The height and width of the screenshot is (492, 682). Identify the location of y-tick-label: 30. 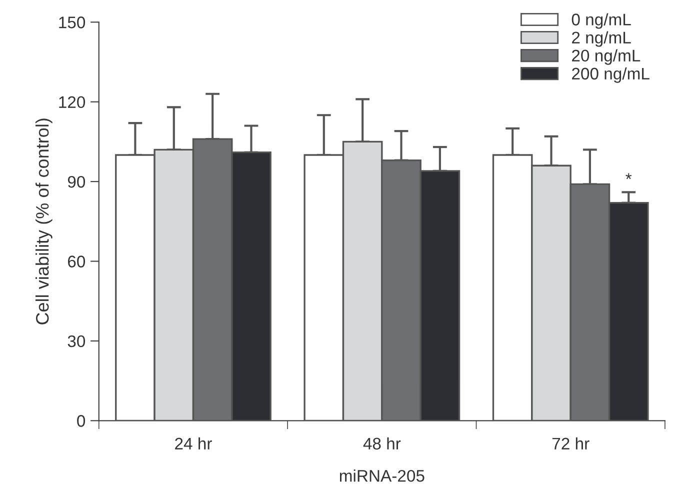
(77, 341).